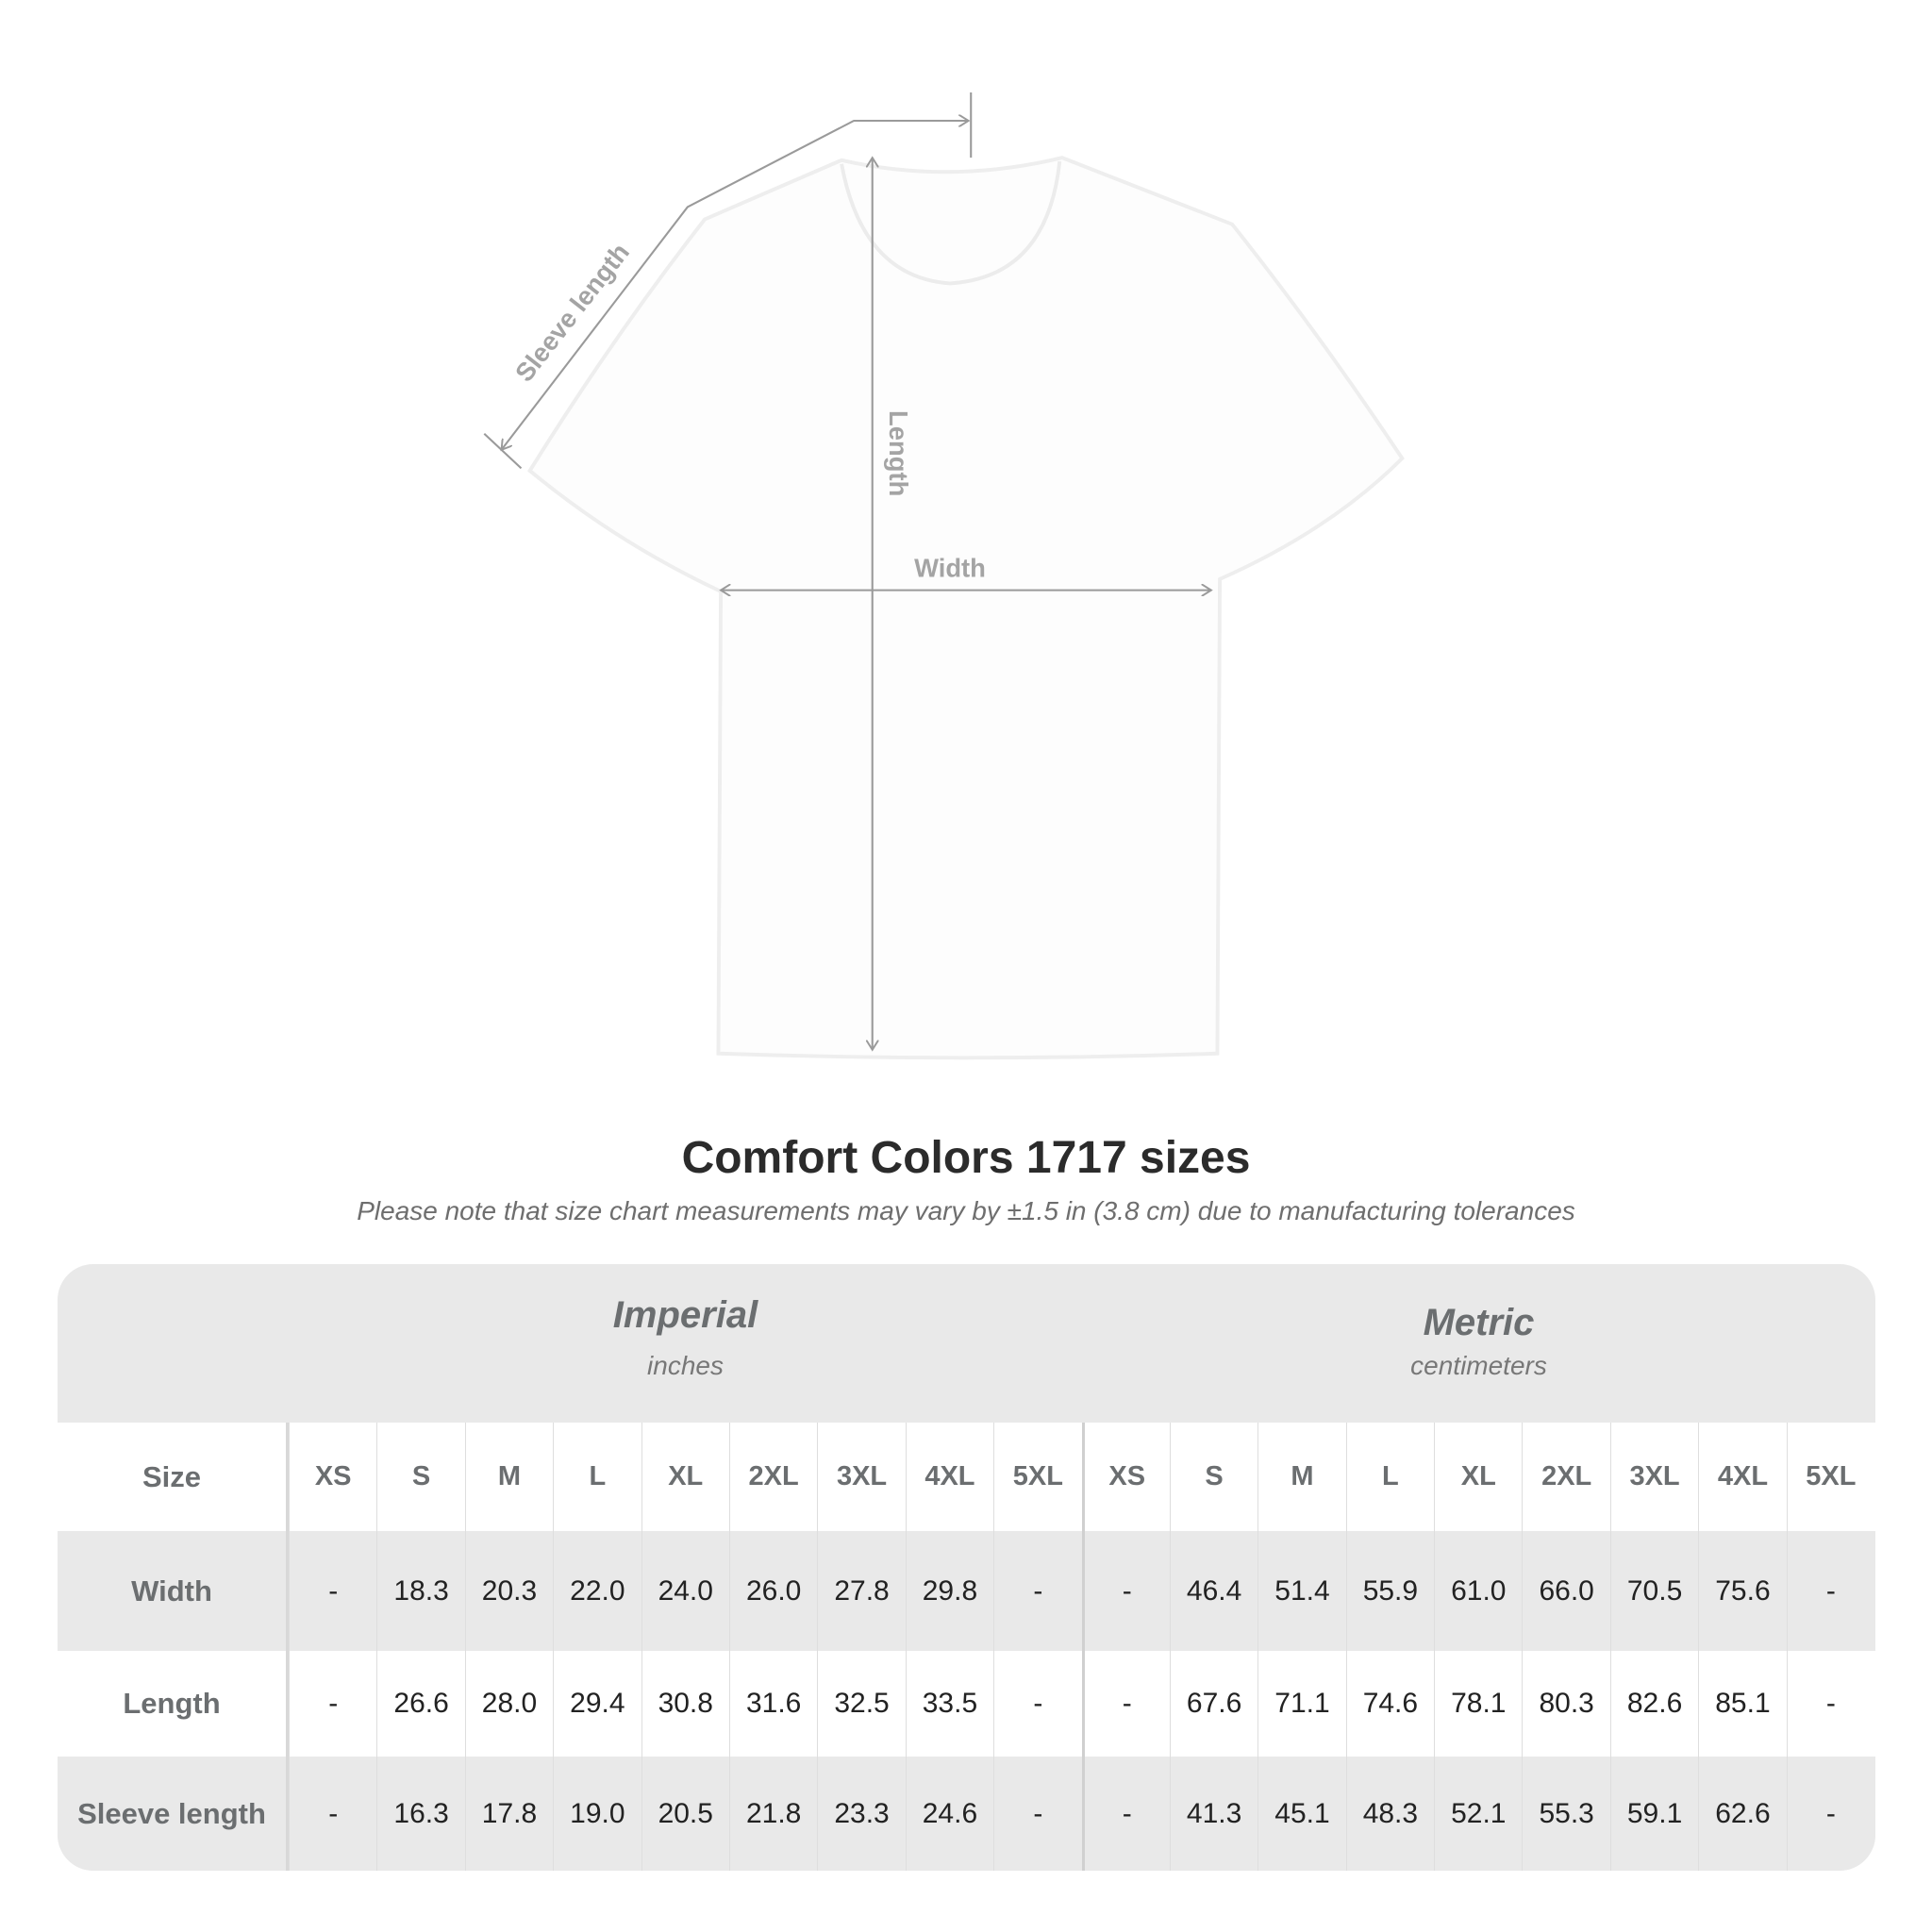 Image resolution: width=1932 pixels, height=1932 pixels. Describe the element at coordinates (1390, 1704) in the screenshot. I see `metric-value-cell: 74.6` at that location.